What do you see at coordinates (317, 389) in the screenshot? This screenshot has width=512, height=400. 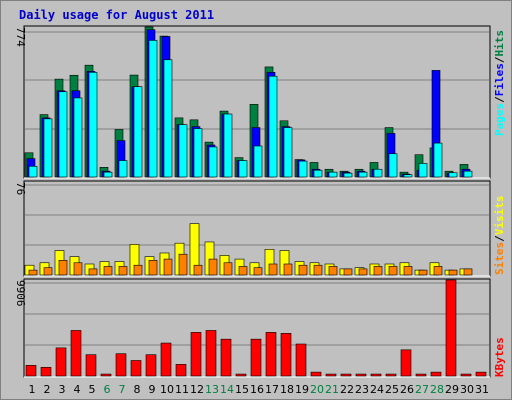 I see `day-label: 20` at bounding box center [317, 389].